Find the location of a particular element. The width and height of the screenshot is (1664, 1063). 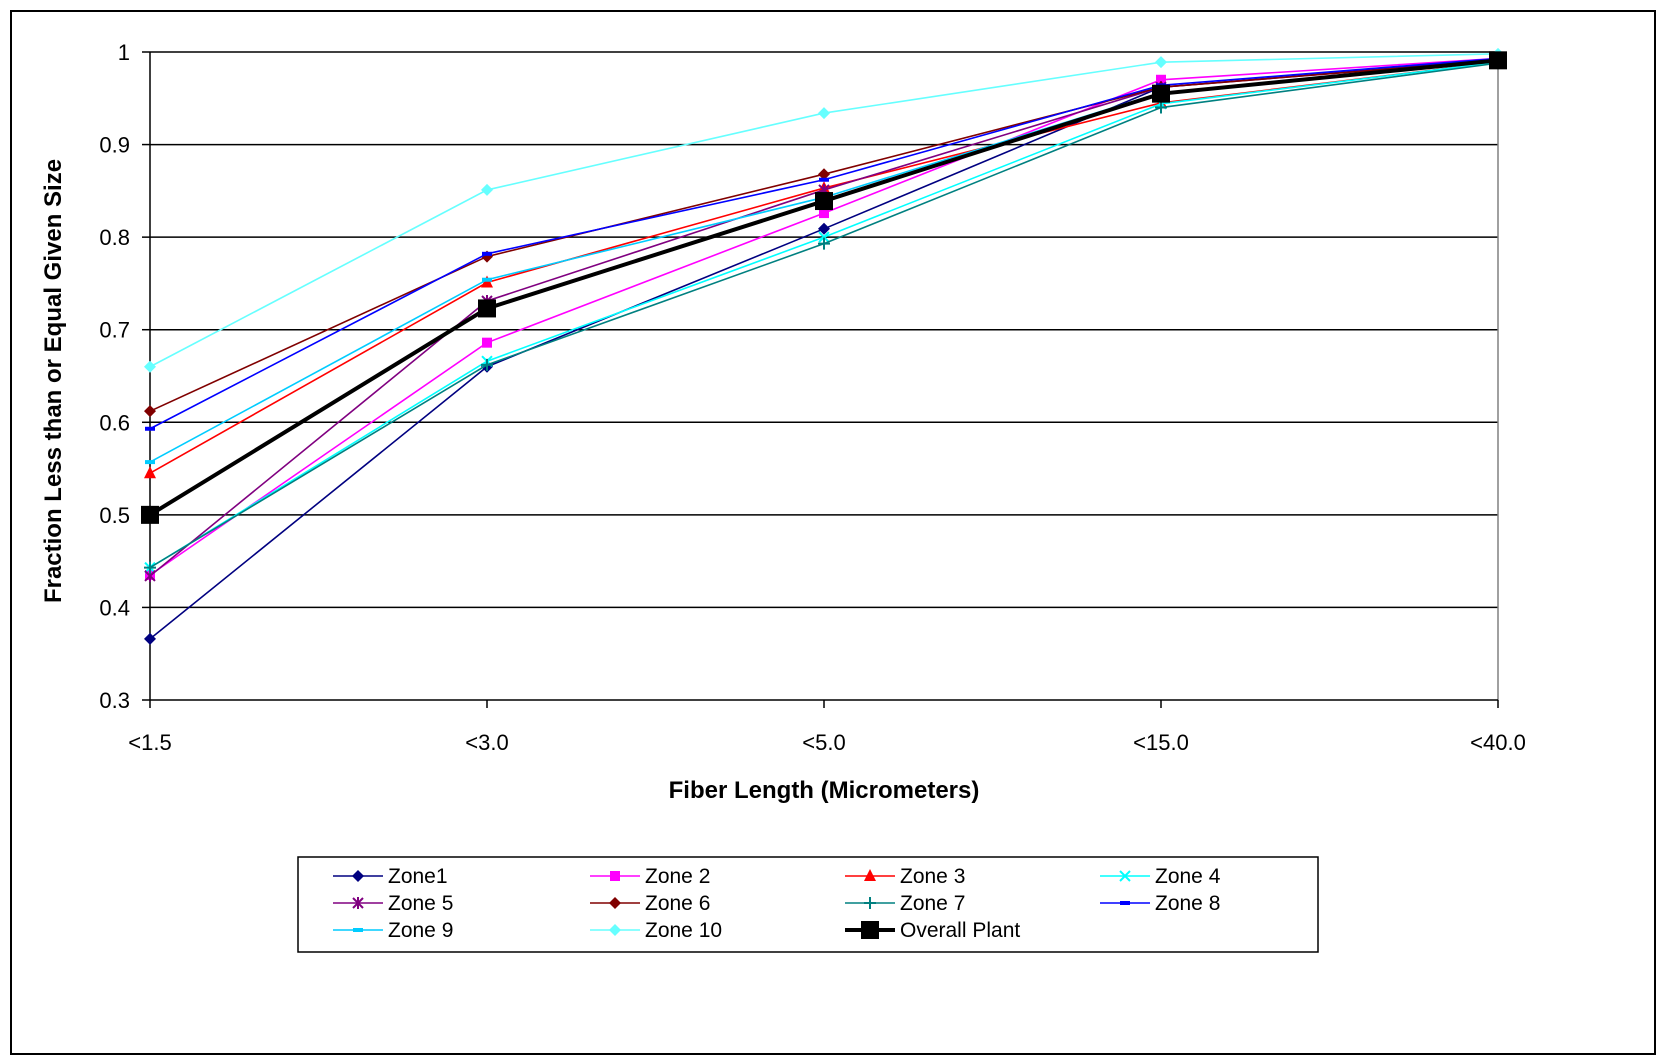

legend-label: Zone 10 is located at coordinates (683, 930).